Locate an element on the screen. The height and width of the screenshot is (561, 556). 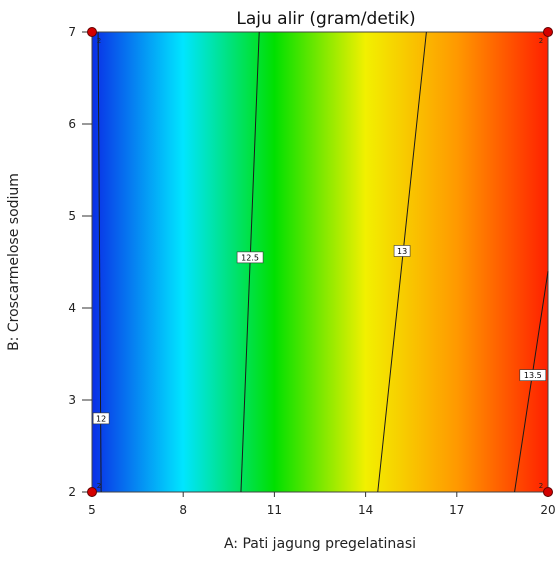
chart-title: Laju alir (gram/detik) is located at coordinates (325, 19).